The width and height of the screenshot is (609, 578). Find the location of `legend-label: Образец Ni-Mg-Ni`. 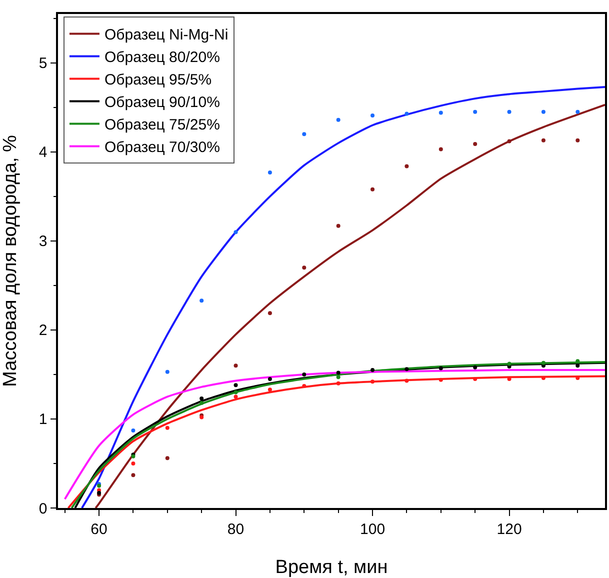

legend-label: Образец Ni-Mg-Ni is located at coordinates (166, 35).